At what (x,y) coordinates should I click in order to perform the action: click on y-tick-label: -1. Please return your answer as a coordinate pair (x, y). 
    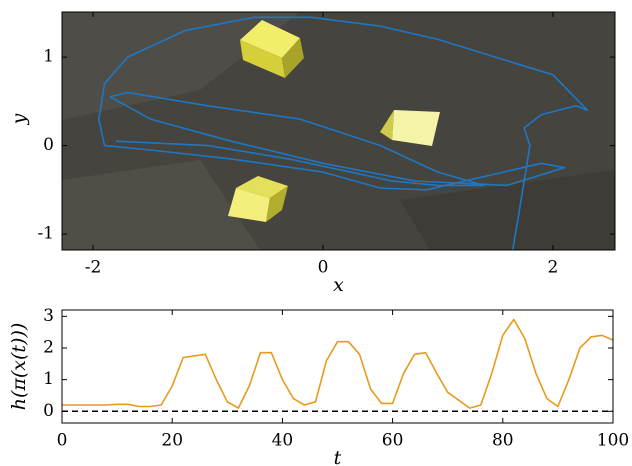
    Looking at the image, I should click on (45, 234).